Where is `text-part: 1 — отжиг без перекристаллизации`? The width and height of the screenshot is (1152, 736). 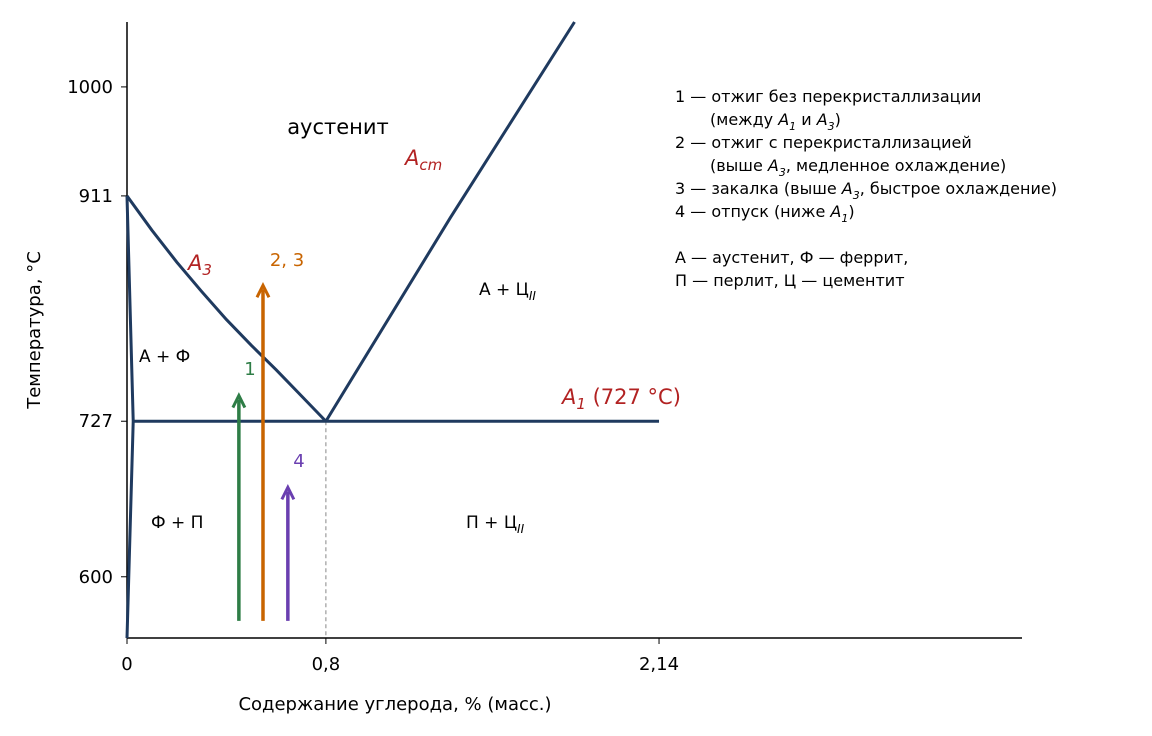 text-part: 1 — отжиг без перекристаллизации is located at coordinates (828, 96).